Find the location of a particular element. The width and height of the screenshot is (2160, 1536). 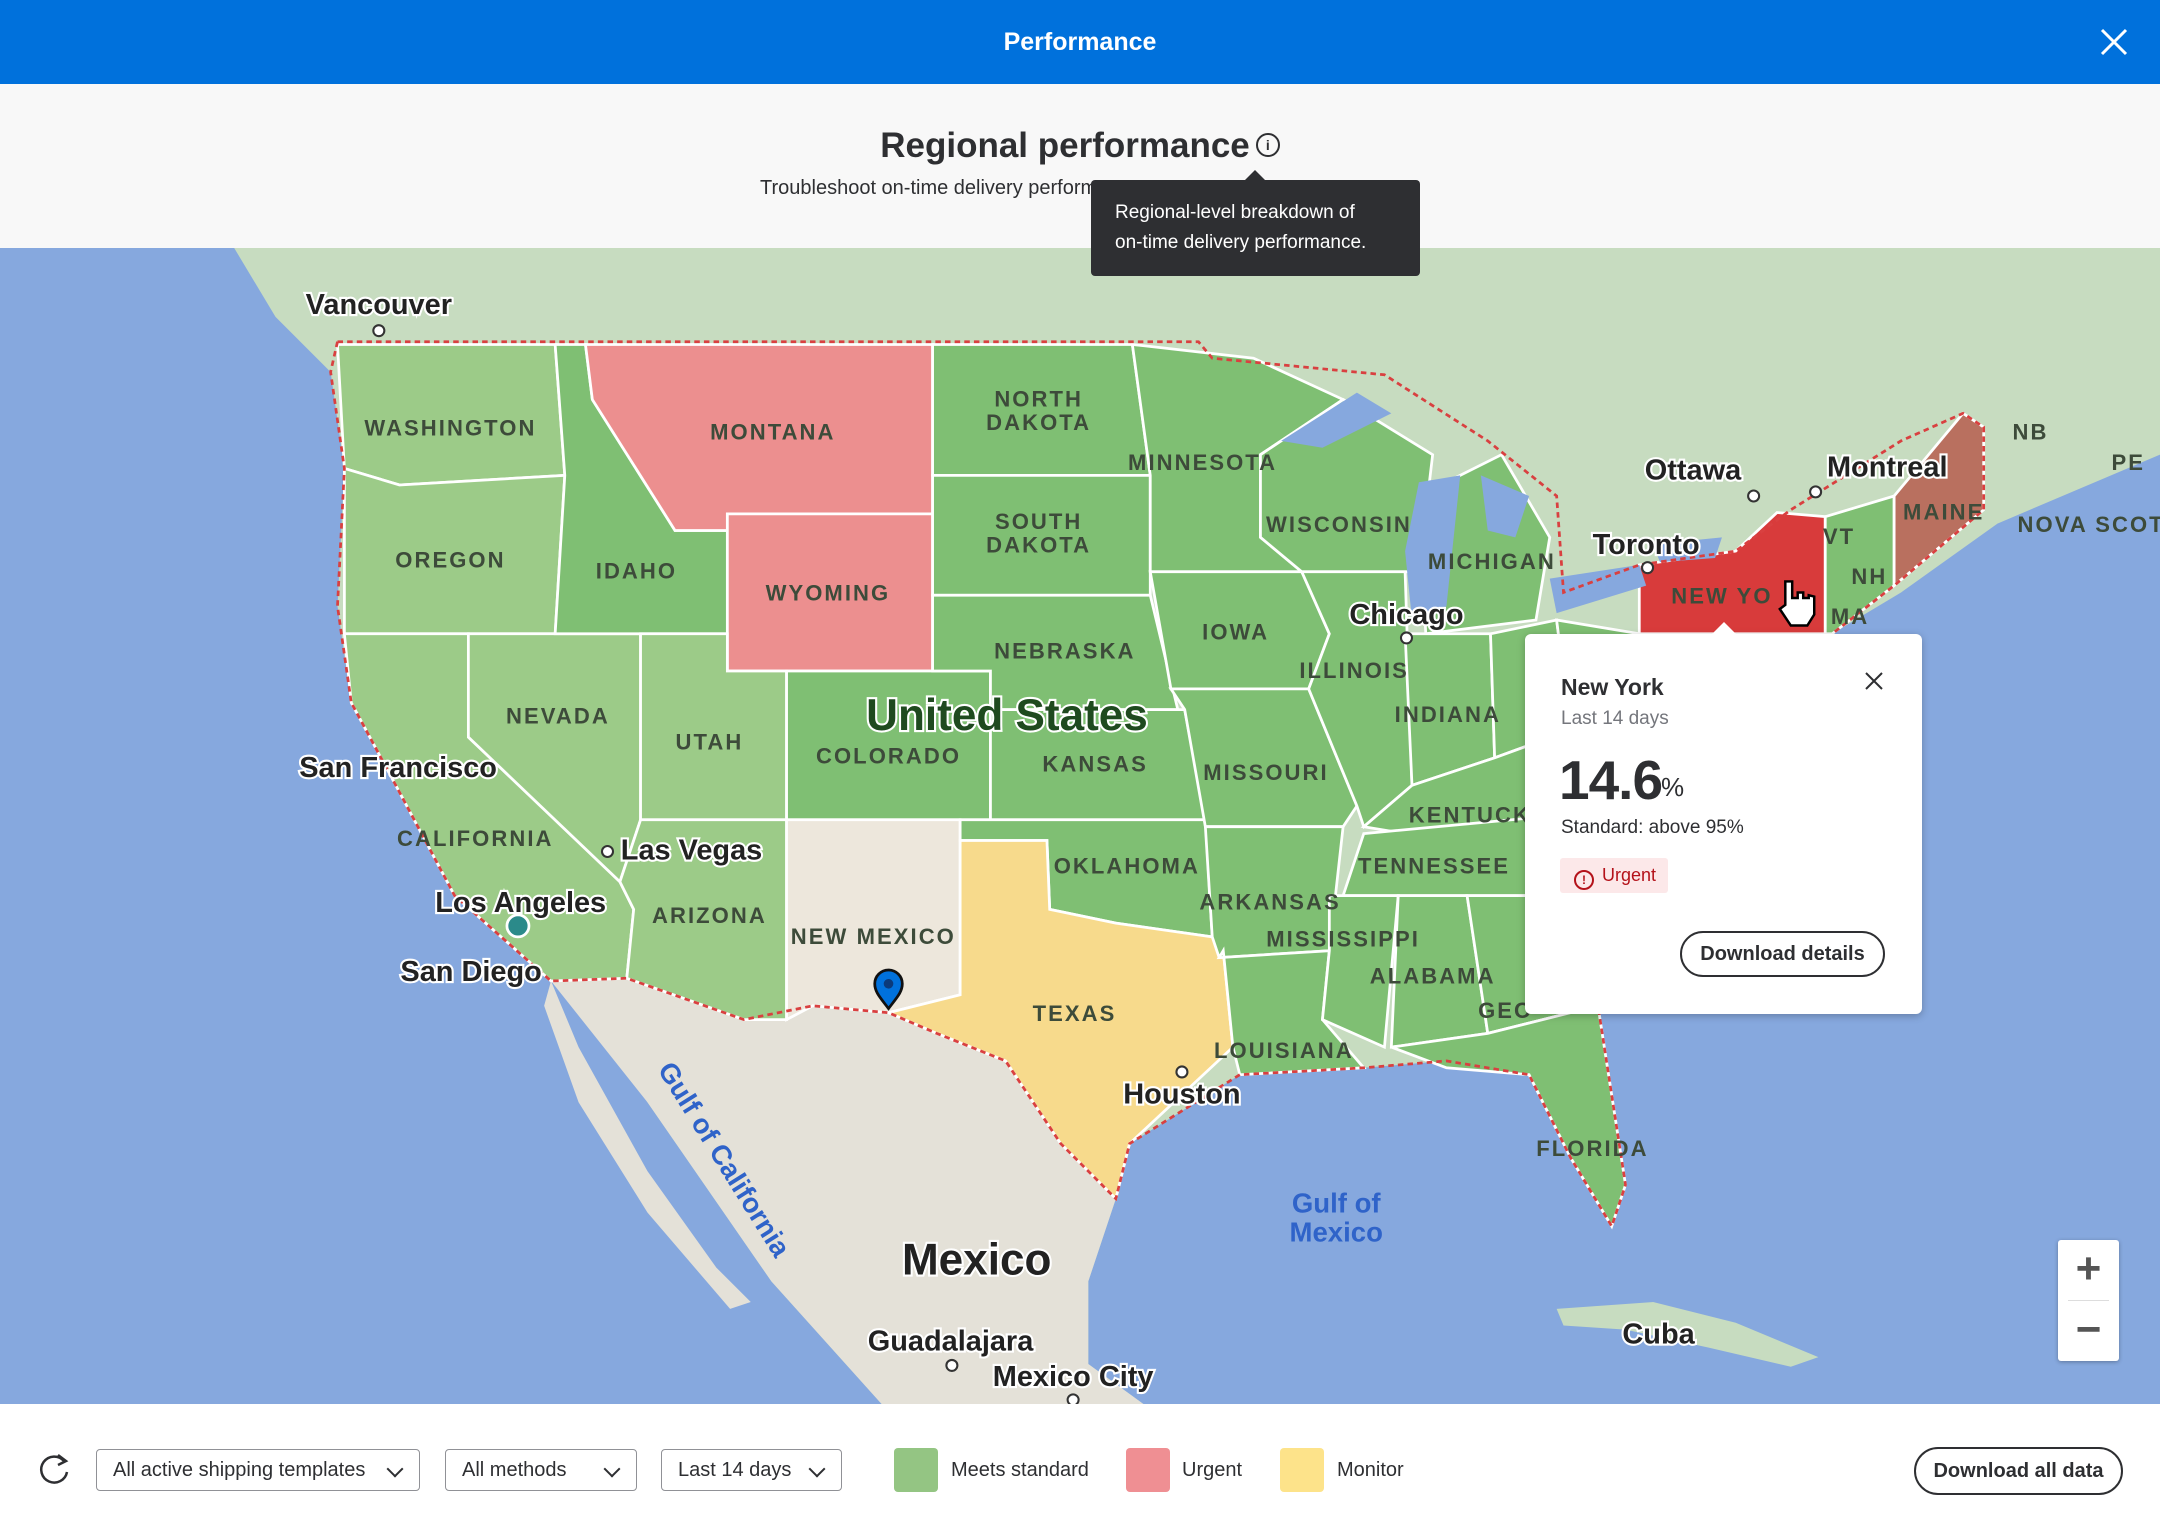

header-bar: Performance is located at coordinates (1080, 42).